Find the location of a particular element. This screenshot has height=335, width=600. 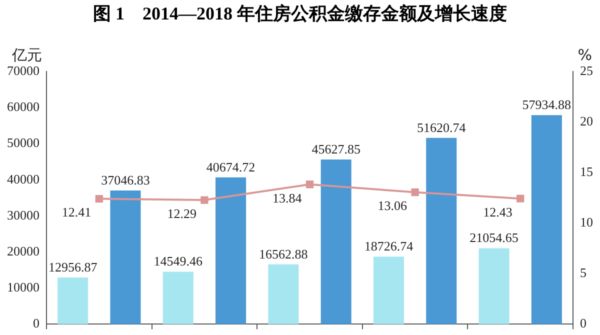

y-tick-label: 50000 is located at coordinates (23, 142).